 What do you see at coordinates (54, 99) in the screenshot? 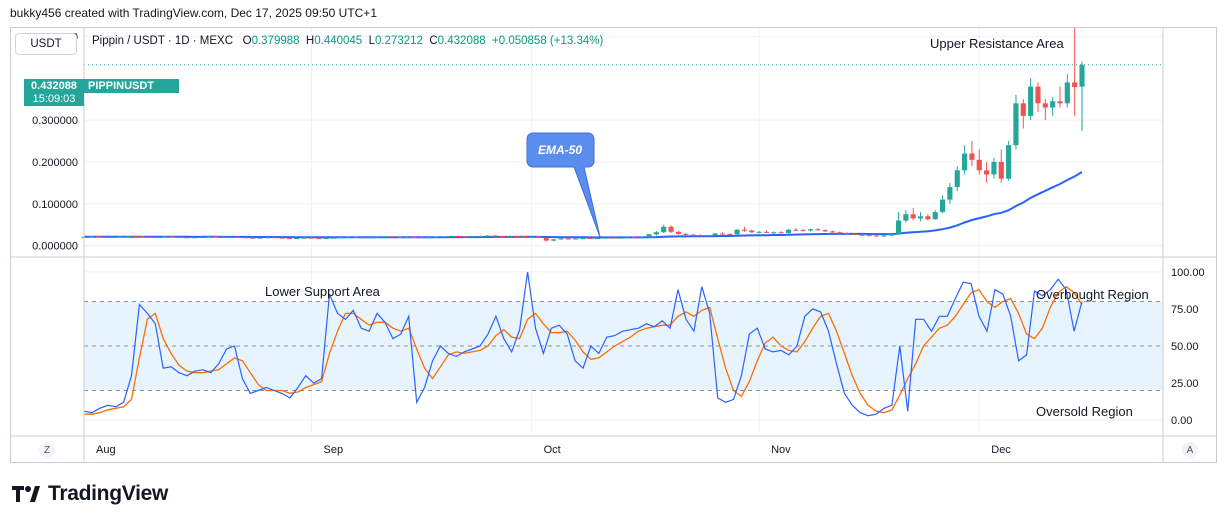
I see `price-tag-countdown: 15:09:03` at bounding box center [54, 99].